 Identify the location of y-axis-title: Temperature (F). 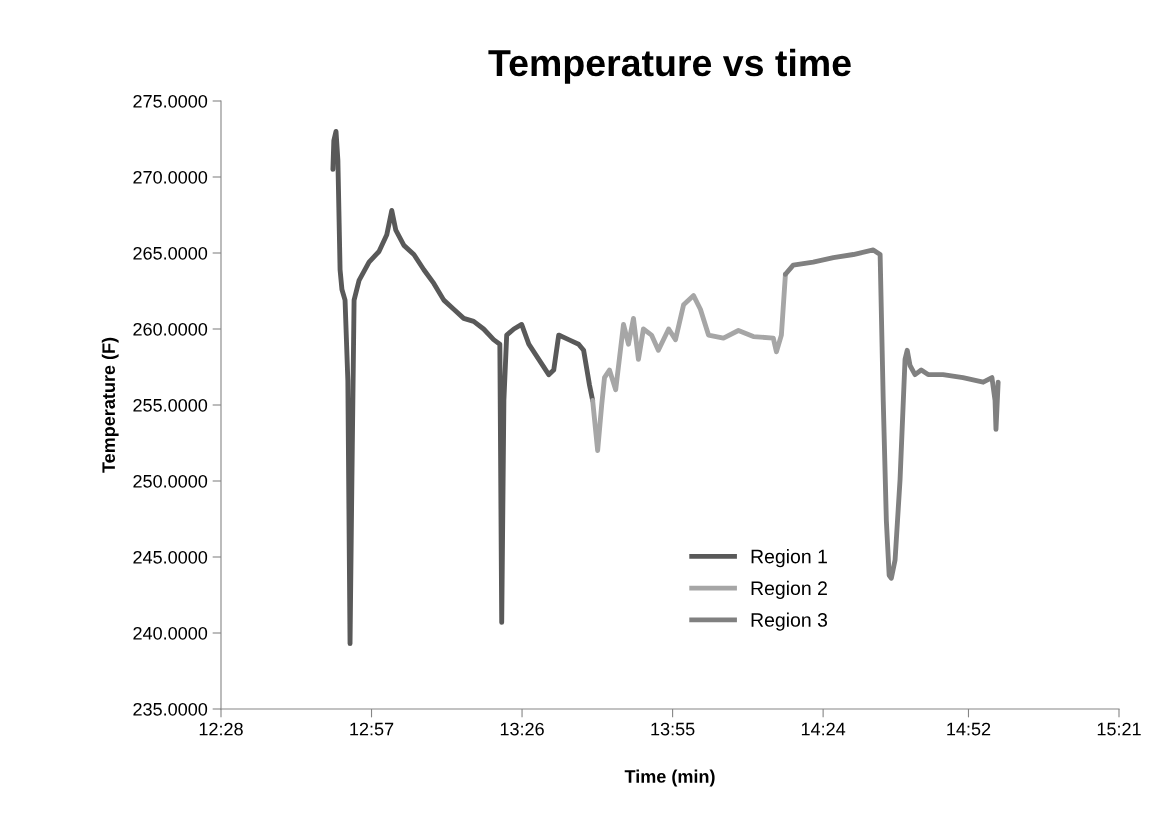
(110, 405).